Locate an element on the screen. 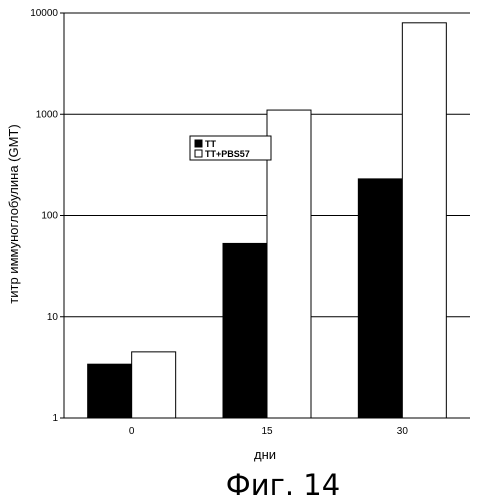 Image resolution: width=502 pixels, height=500 pixels. y-tick-label: 10 is located at coordinates (53, 317).